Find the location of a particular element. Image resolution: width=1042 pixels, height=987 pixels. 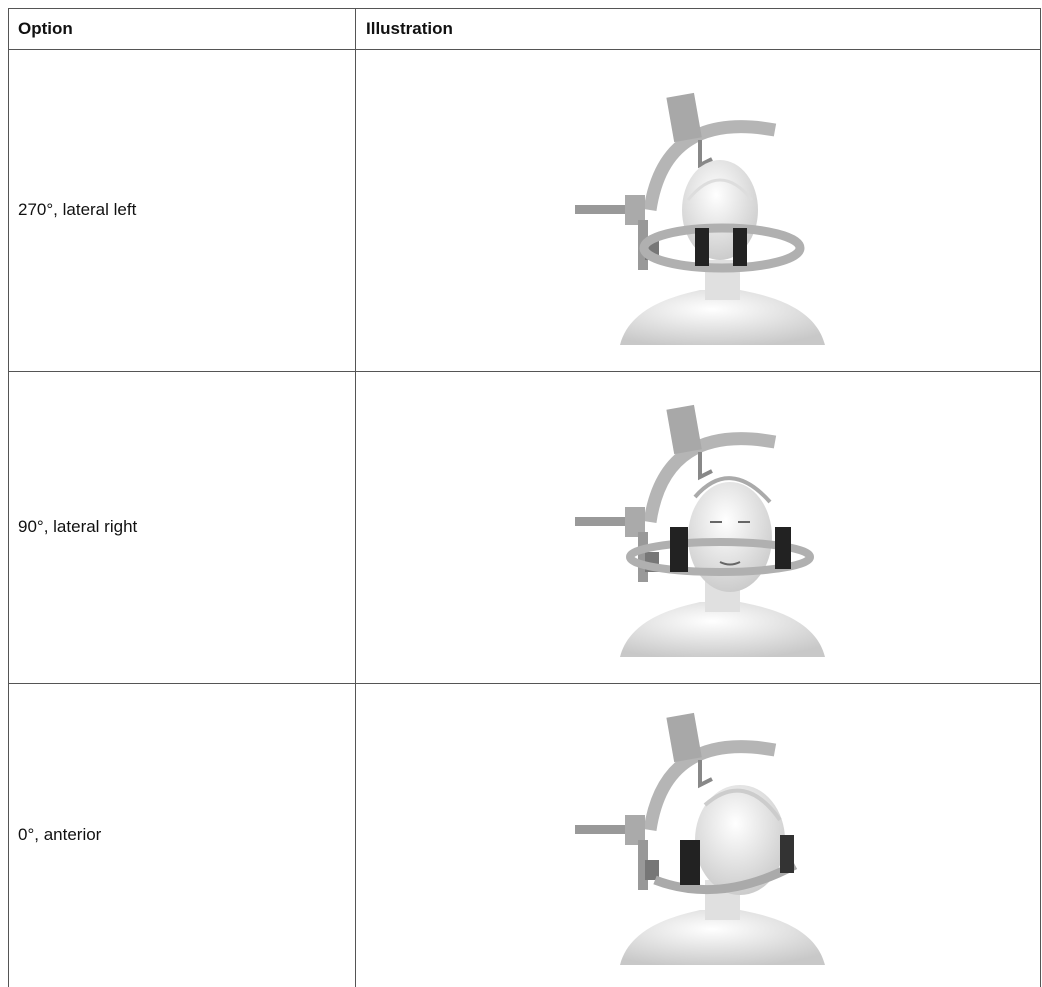

column-border is located at coordinates (355, 497).